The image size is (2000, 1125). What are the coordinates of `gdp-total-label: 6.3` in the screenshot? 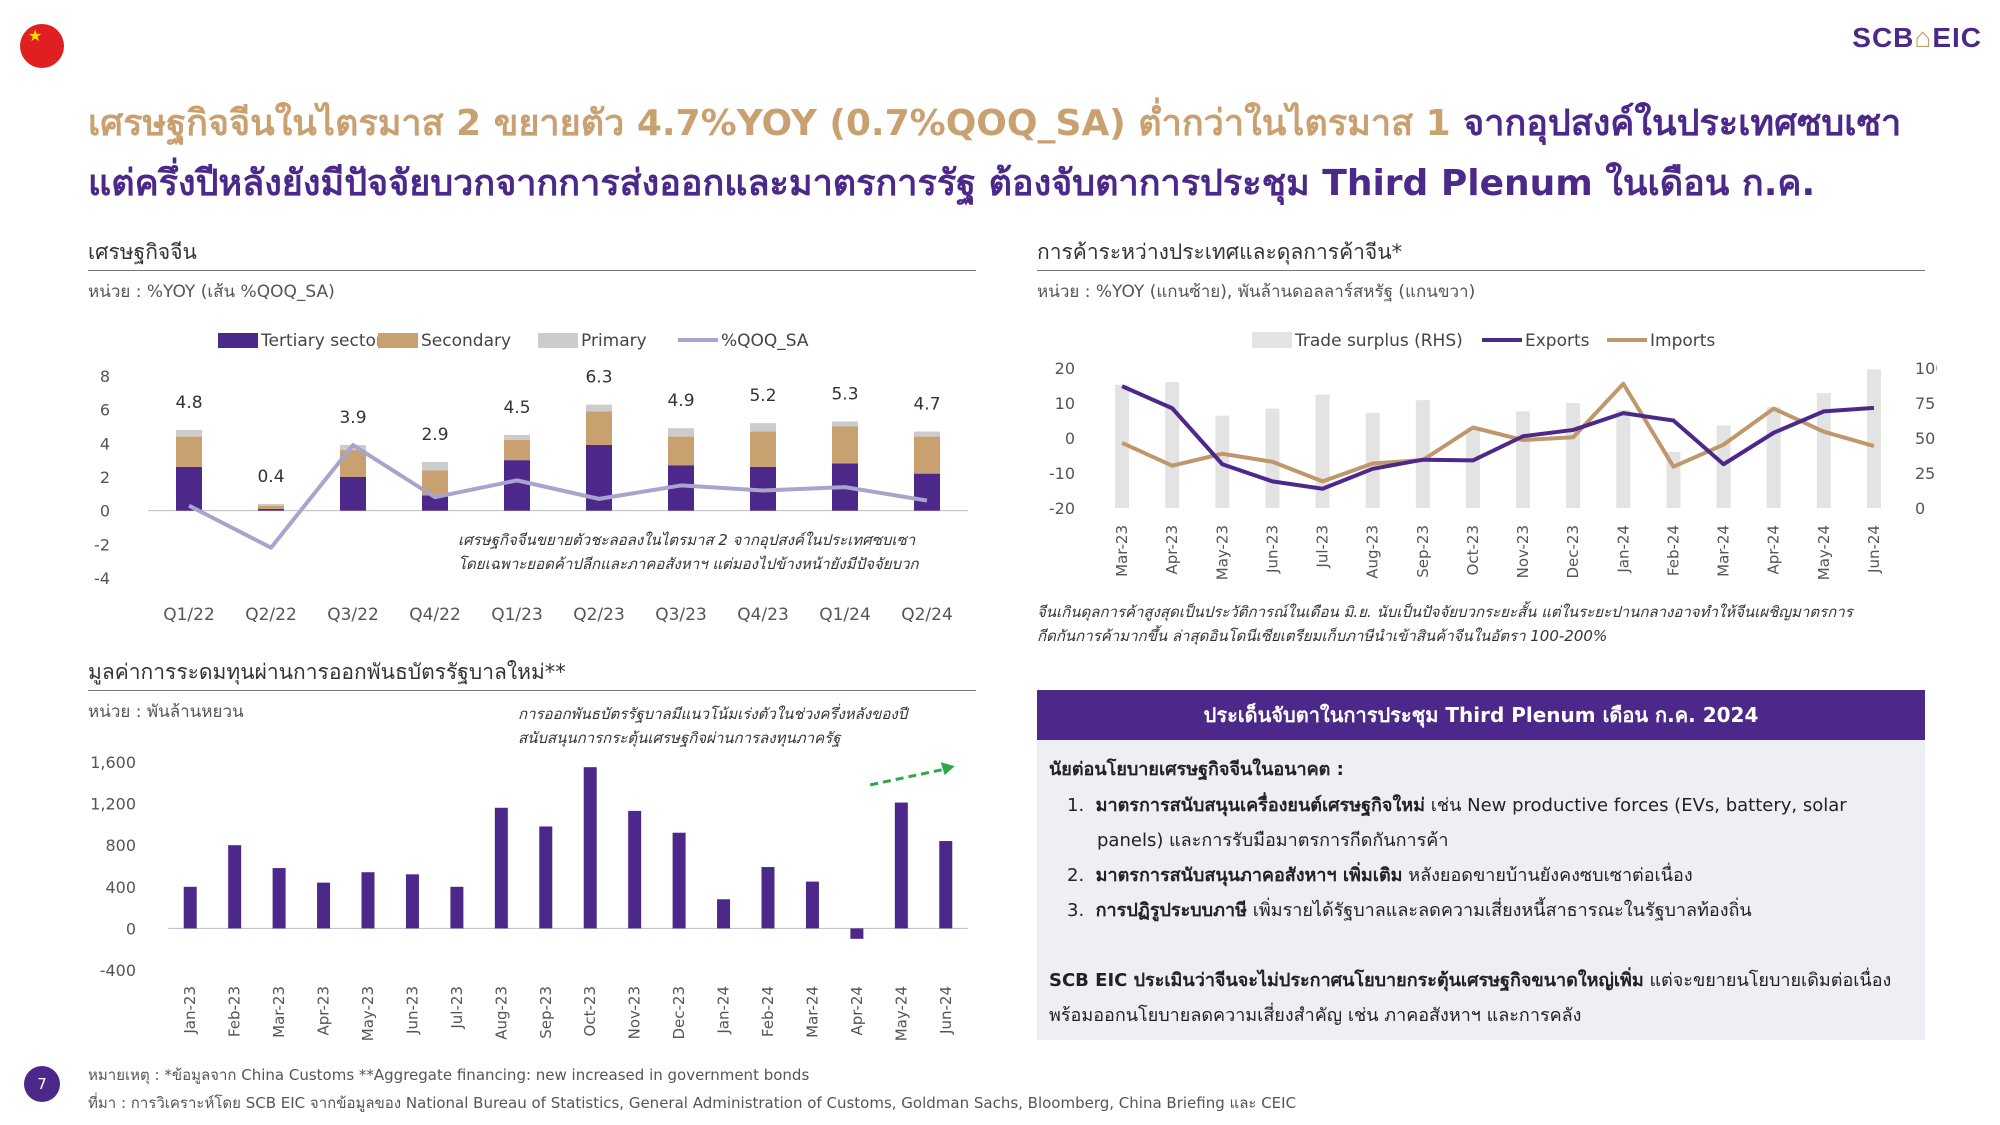 It's located at (598, 378).